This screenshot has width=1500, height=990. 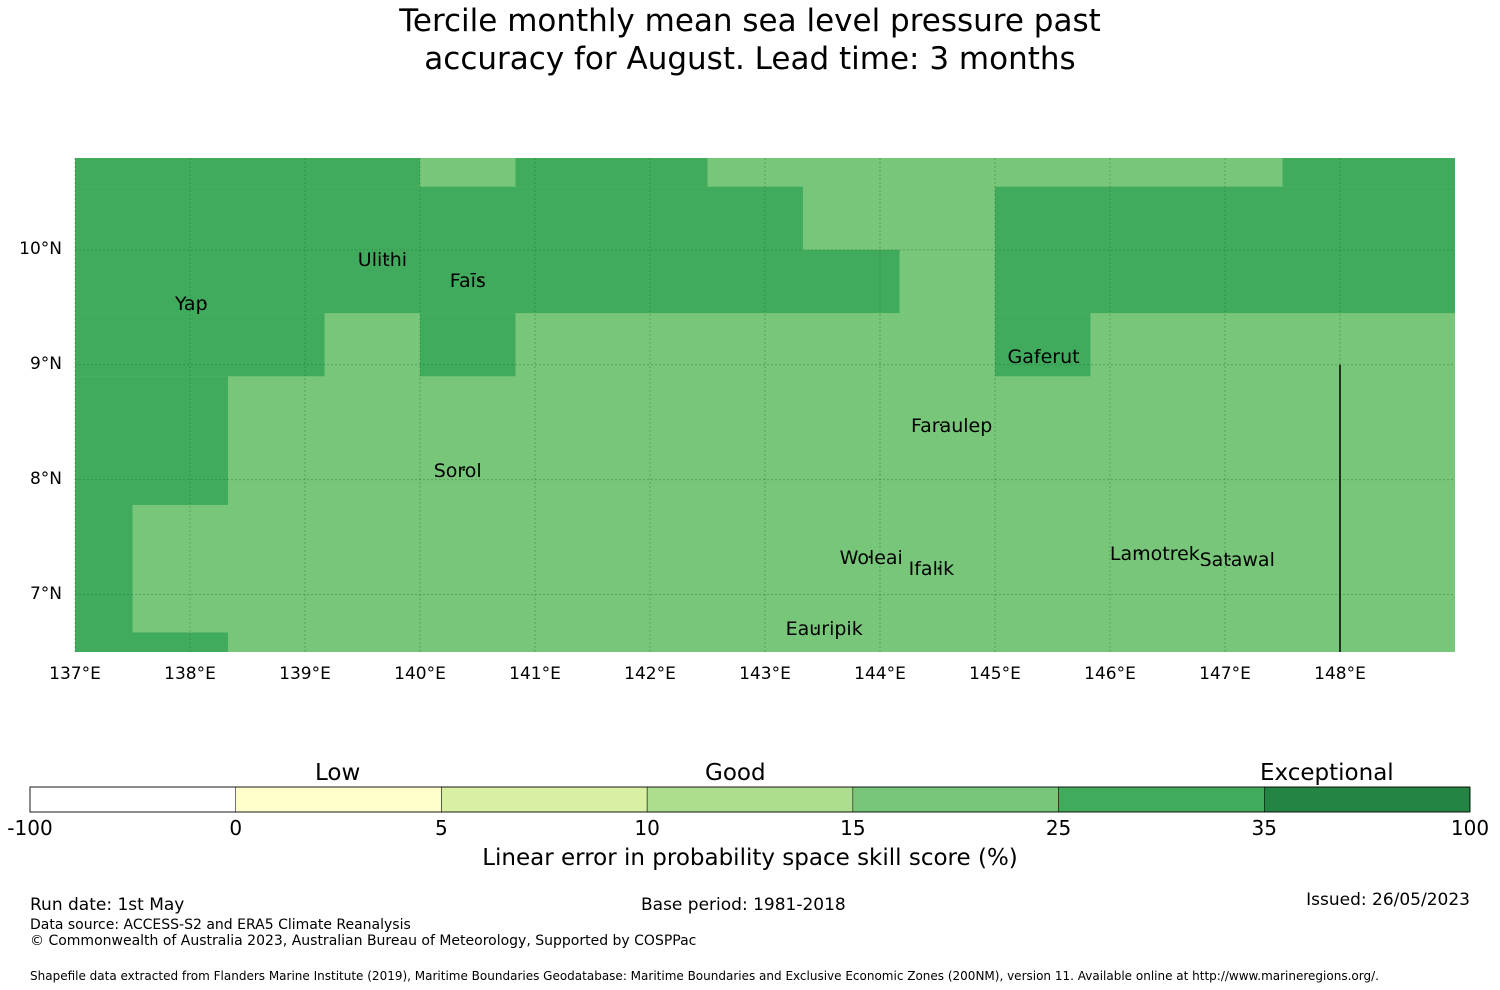 I want to click on latitude-label: 8°N, so click(x=45, y=478).